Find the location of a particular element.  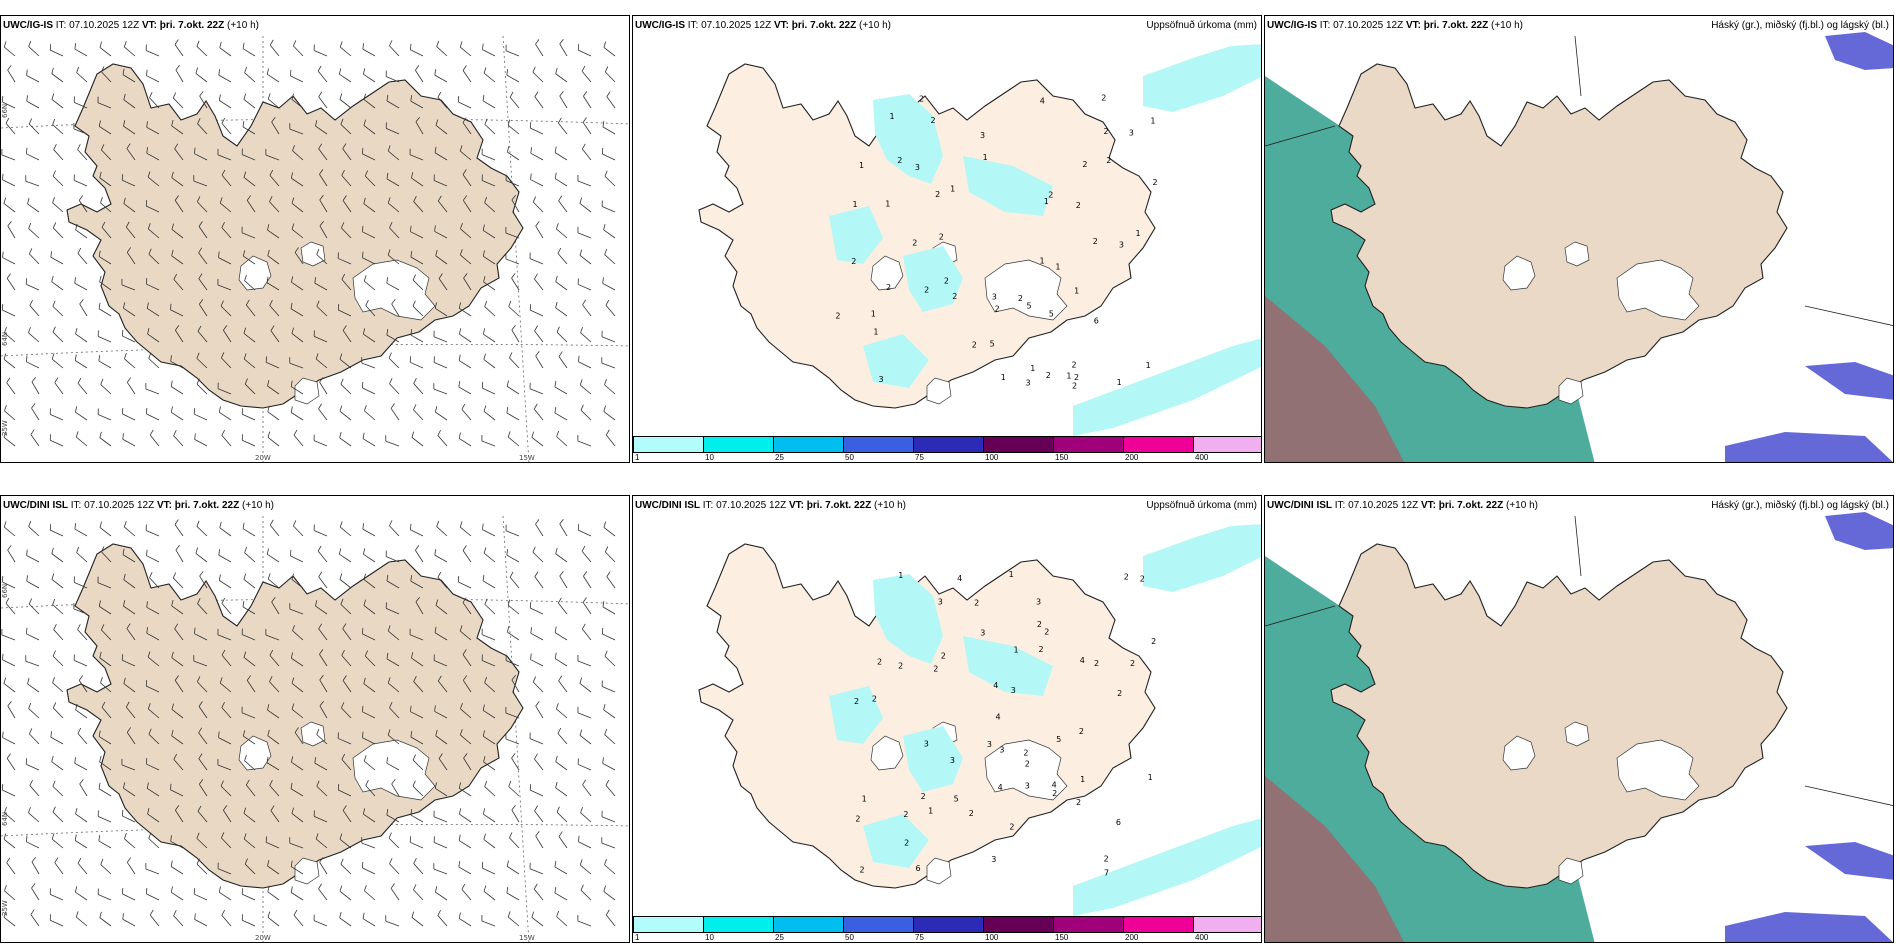

vt-label: VT: is located at coordinates (1413, 25).